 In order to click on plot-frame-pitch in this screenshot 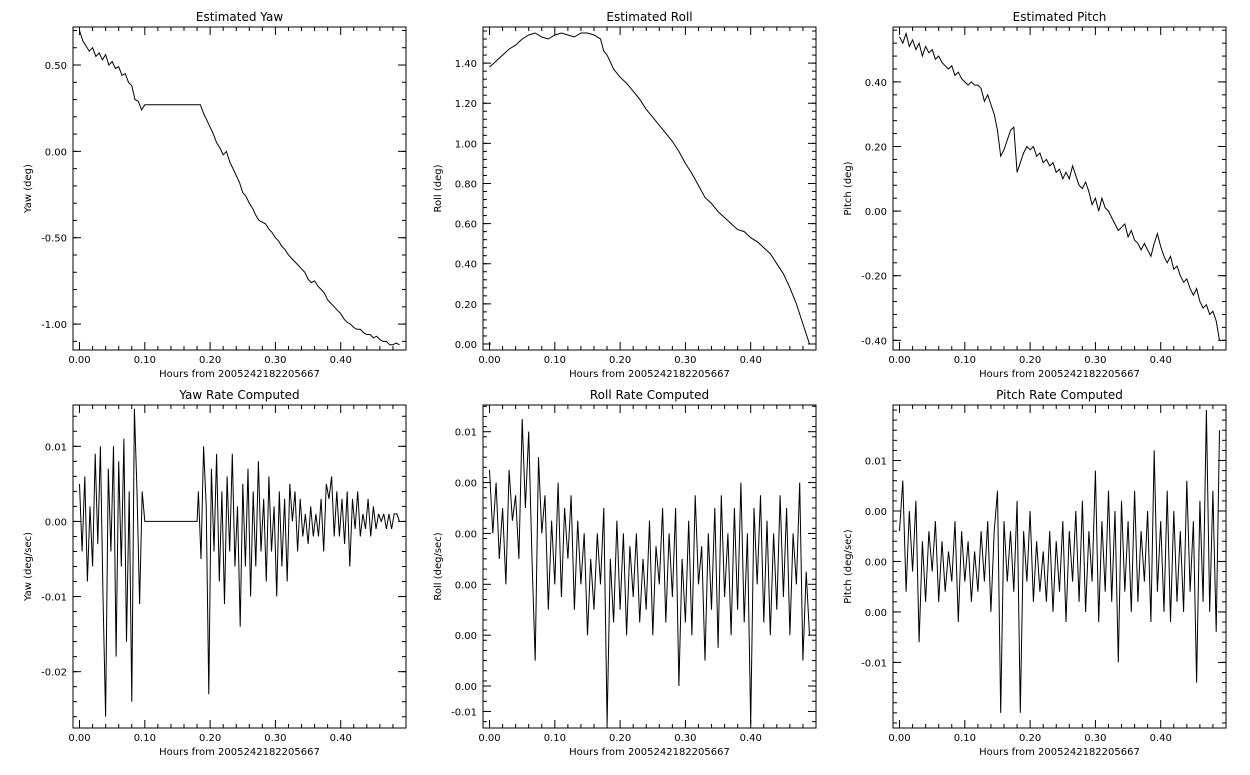, I will do `click(1059, 188)`.